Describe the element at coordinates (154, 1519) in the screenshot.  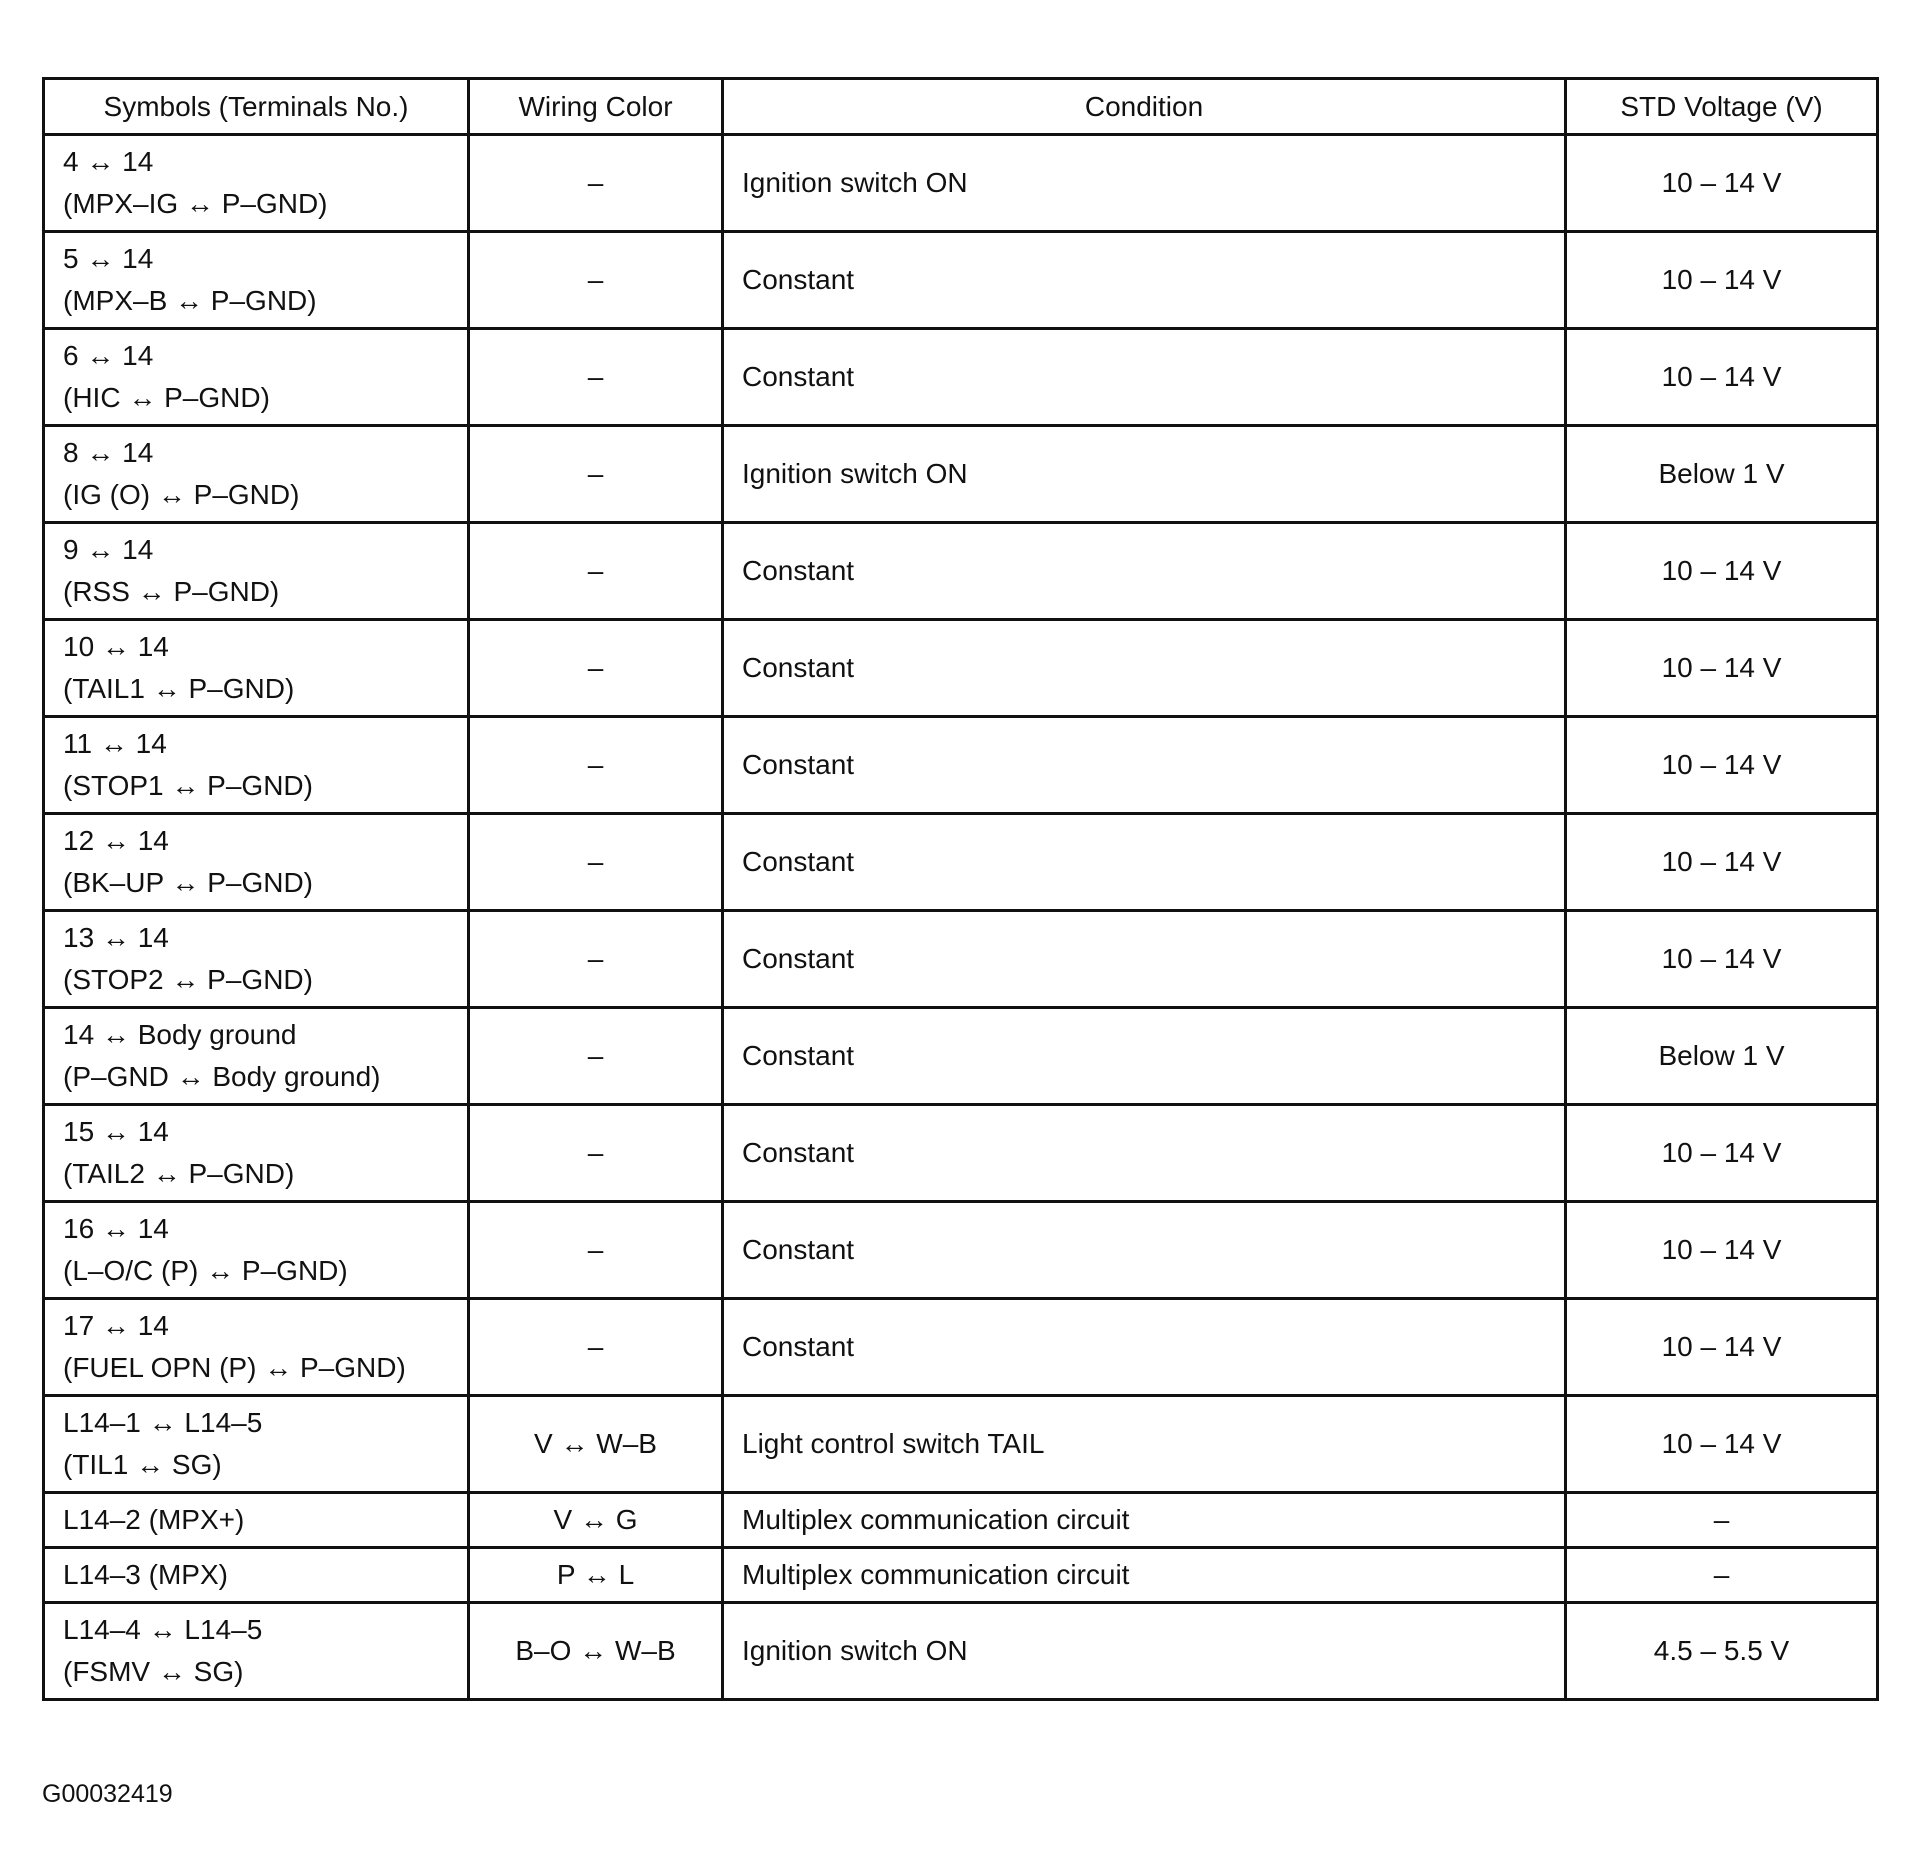
I see `terminal-pair: L14–2 (MPX+)` at that location.